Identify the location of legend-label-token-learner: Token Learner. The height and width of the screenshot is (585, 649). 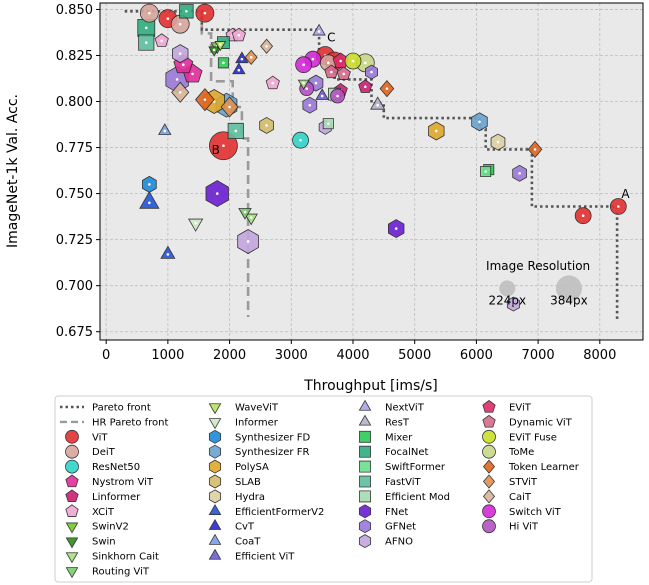
(544, 467).